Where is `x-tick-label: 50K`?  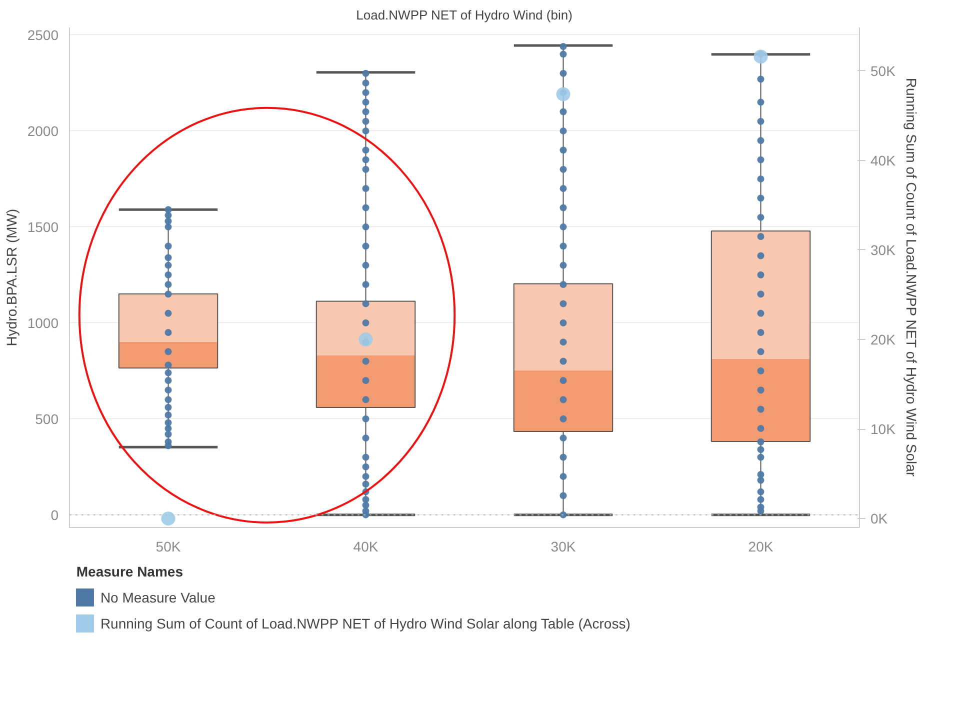 x-tick-label: 50K is located at coordinates (169, 546).